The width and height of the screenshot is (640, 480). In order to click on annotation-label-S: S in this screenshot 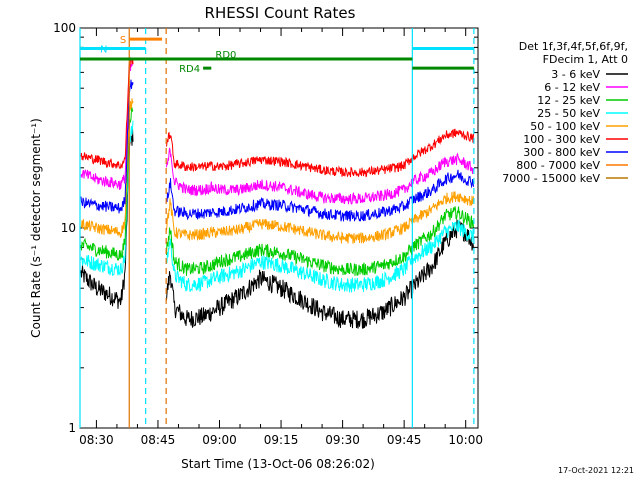, I will do `click(123, 40)`.